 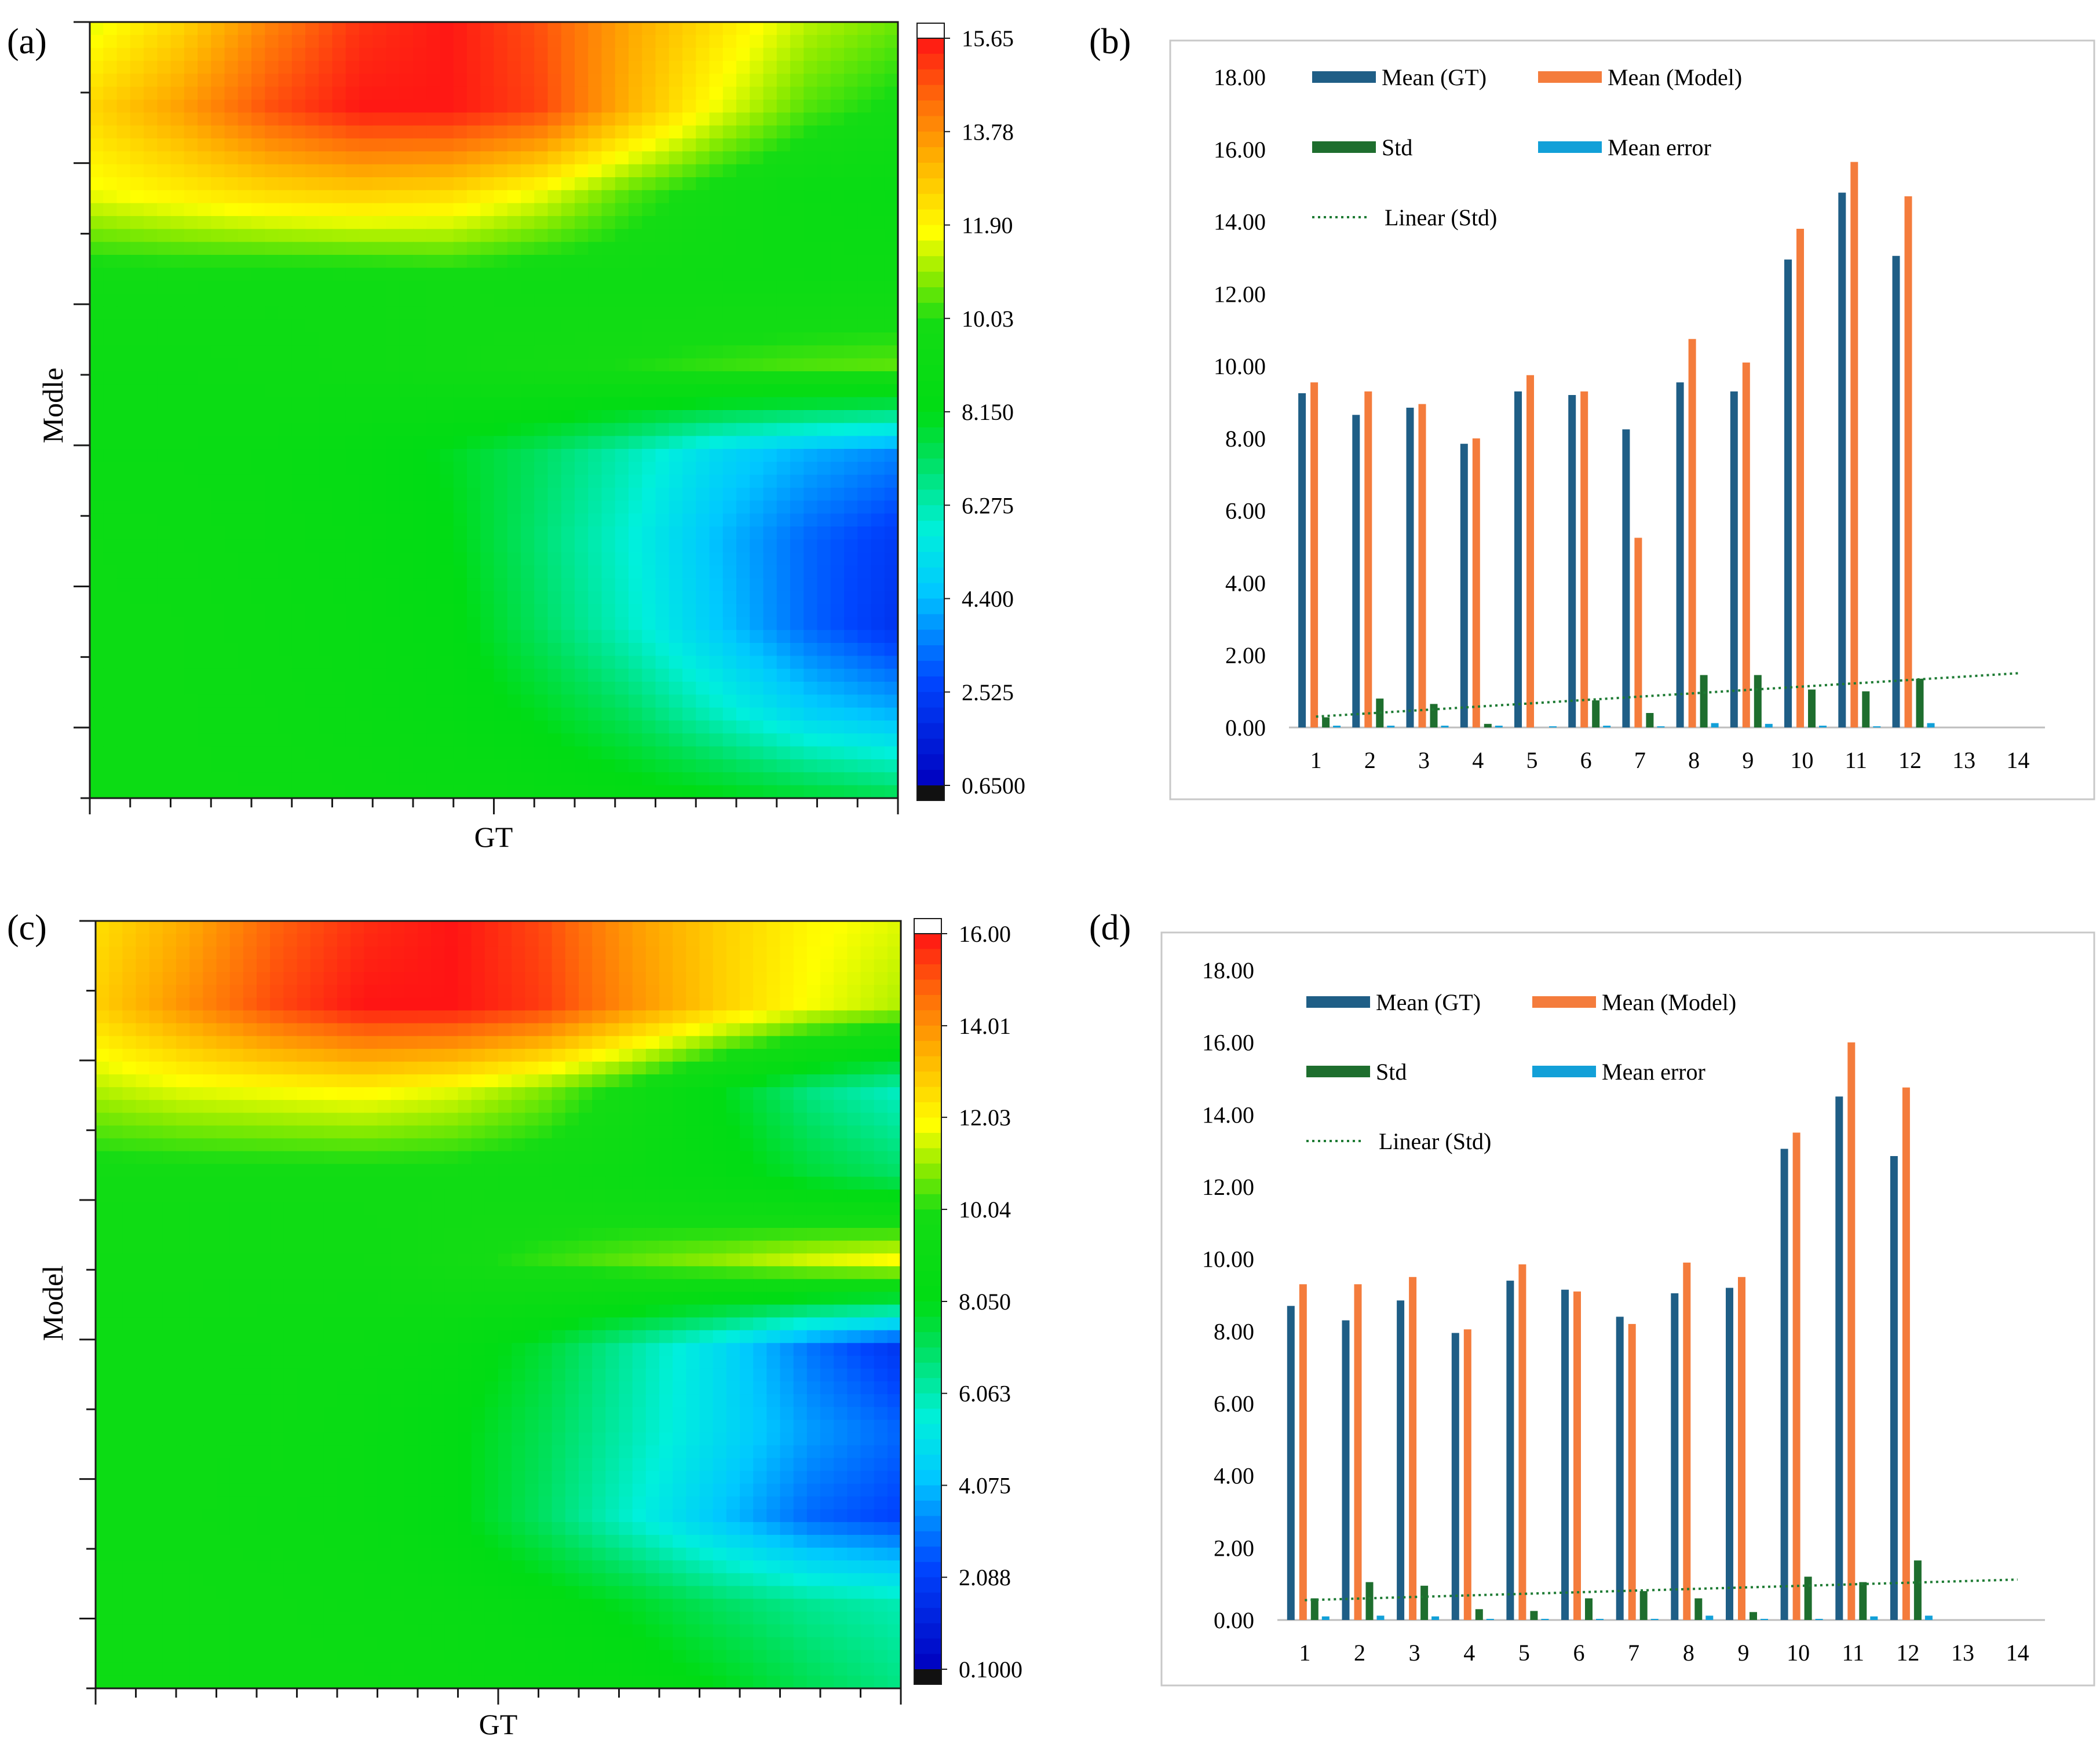 I want to click on colorbar-segment, so click(x=931, y=124).